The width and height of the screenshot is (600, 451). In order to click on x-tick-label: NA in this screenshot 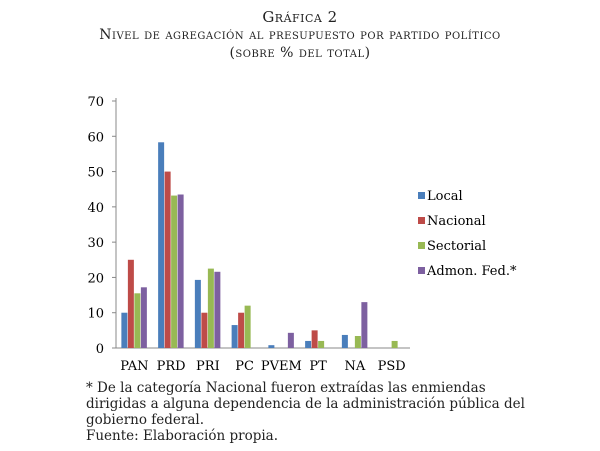, I will do `click(354, 366)`.